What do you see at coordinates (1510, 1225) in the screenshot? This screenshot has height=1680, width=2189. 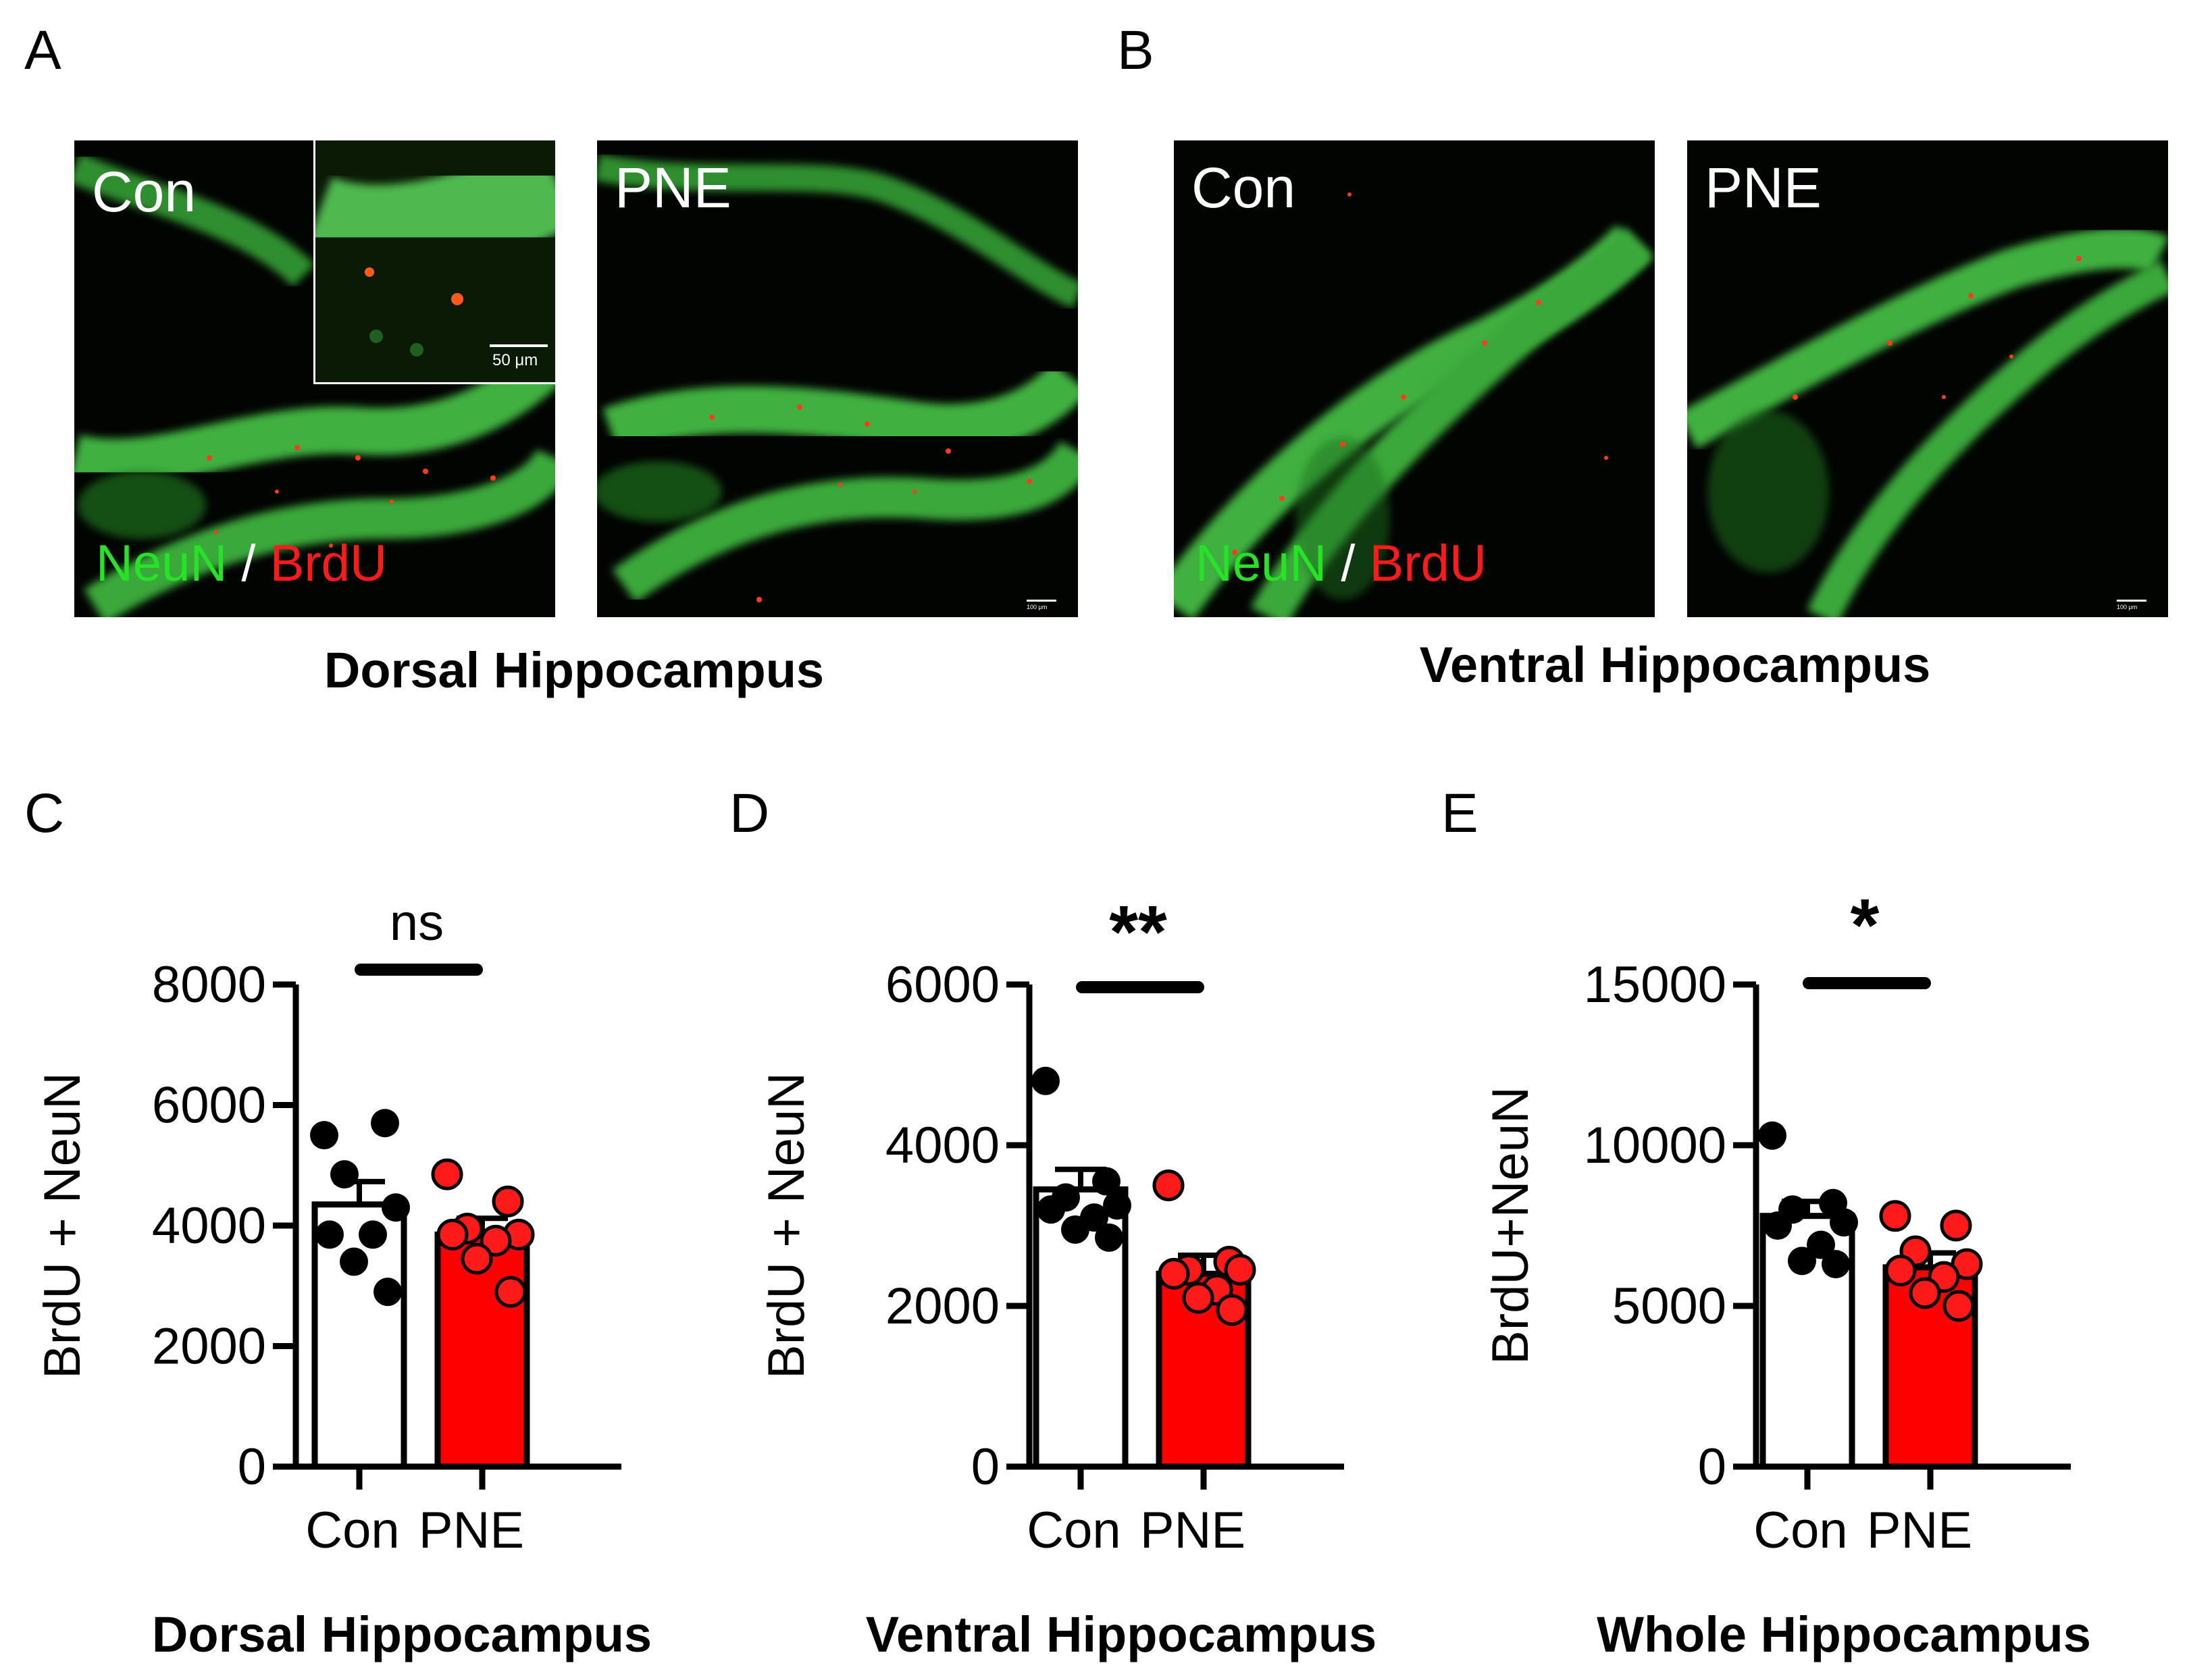 I see `y-axis-label: BrdU+NeuN` at bounding box center [1510, 1225].